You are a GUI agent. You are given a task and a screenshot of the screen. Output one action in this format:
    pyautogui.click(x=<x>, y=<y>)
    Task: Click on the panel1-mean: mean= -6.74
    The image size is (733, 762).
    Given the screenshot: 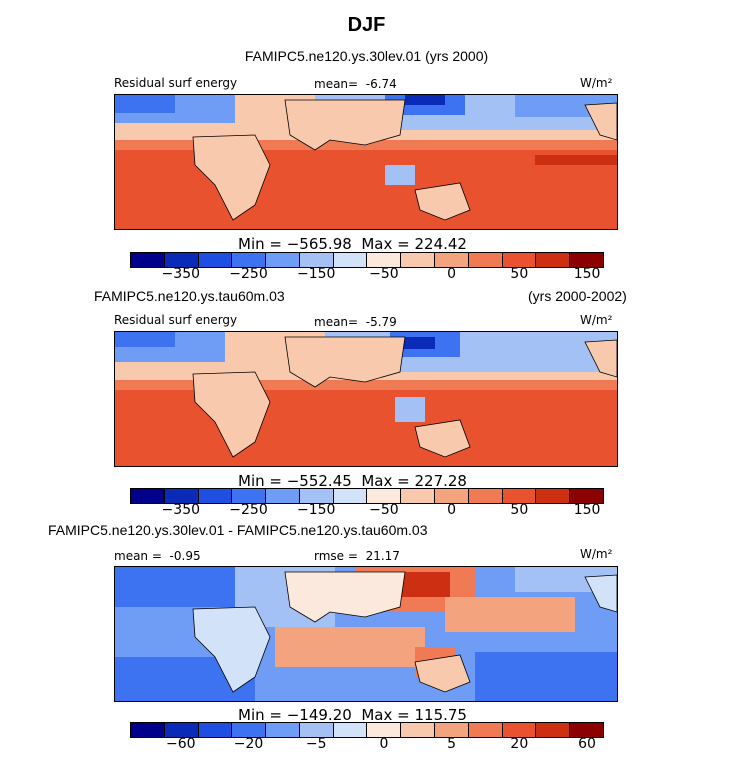 What is the action you would take?
    pyautogui.click(x=355, y=84)
    